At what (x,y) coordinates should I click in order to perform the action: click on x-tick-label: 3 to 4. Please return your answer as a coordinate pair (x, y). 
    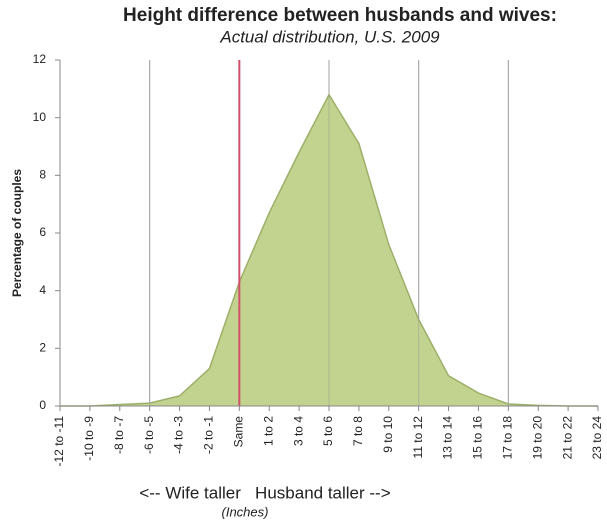
    Looking at the image, I should click on (298, 431).